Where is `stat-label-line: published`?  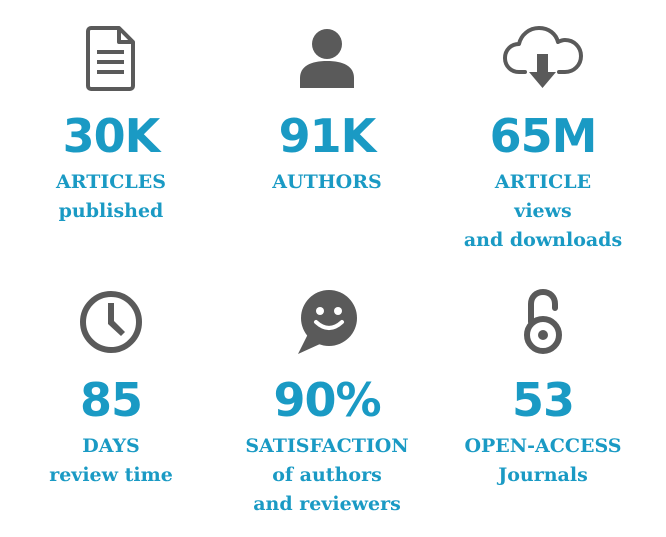
stat-label-line: published is located at coordinates (111, 211).